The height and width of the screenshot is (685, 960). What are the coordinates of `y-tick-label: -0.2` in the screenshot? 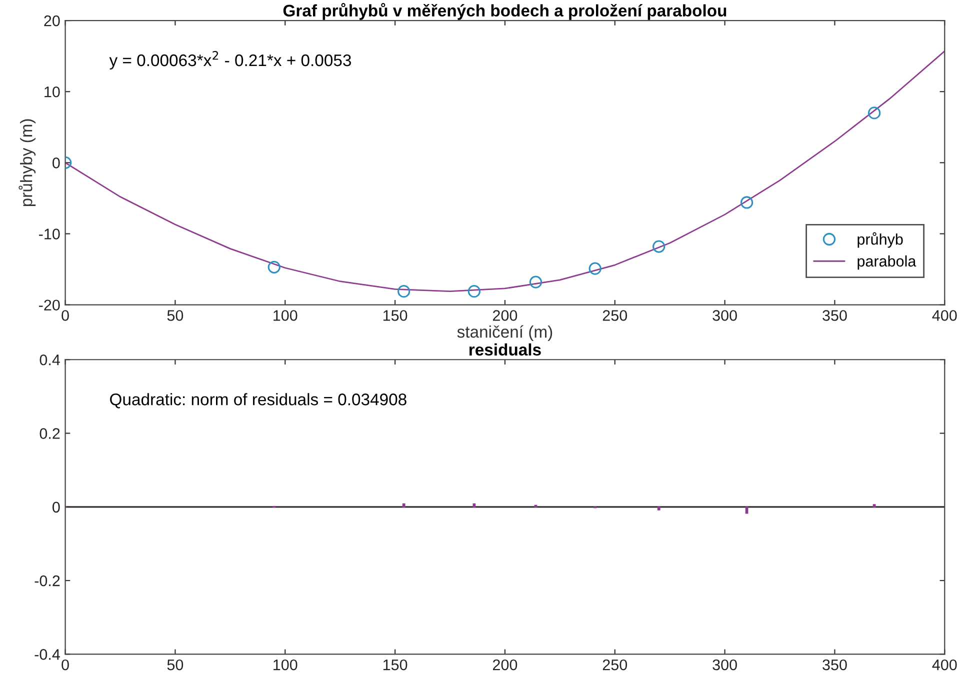 It's located at (47, 580).